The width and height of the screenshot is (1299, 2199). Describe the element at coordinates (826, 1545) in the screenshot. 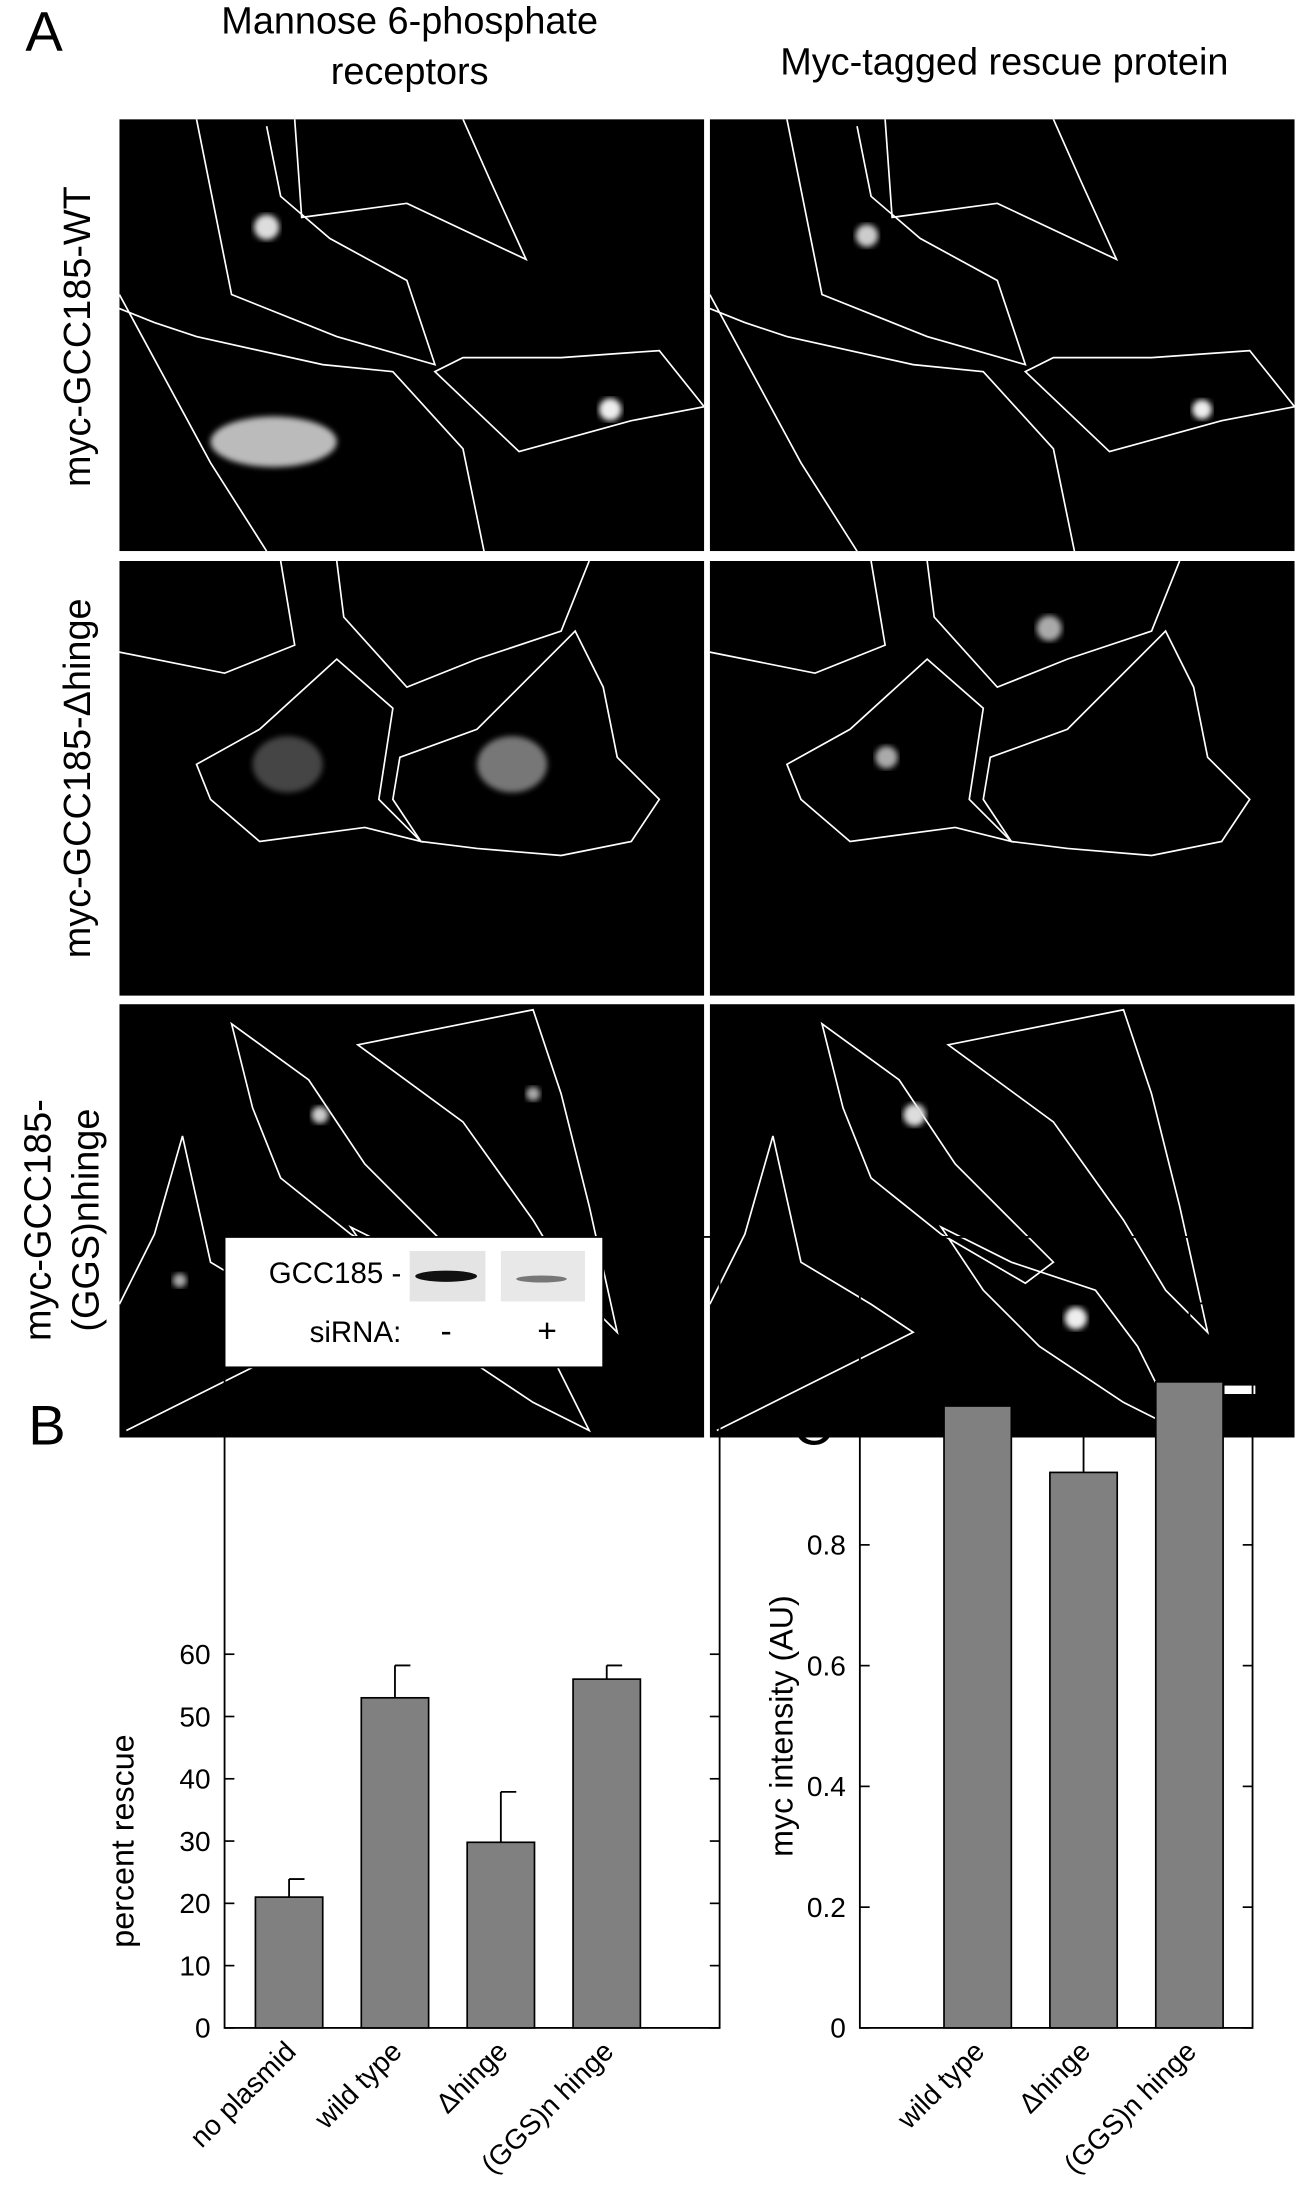

I see `y-tick-label: 0.8` at that location.